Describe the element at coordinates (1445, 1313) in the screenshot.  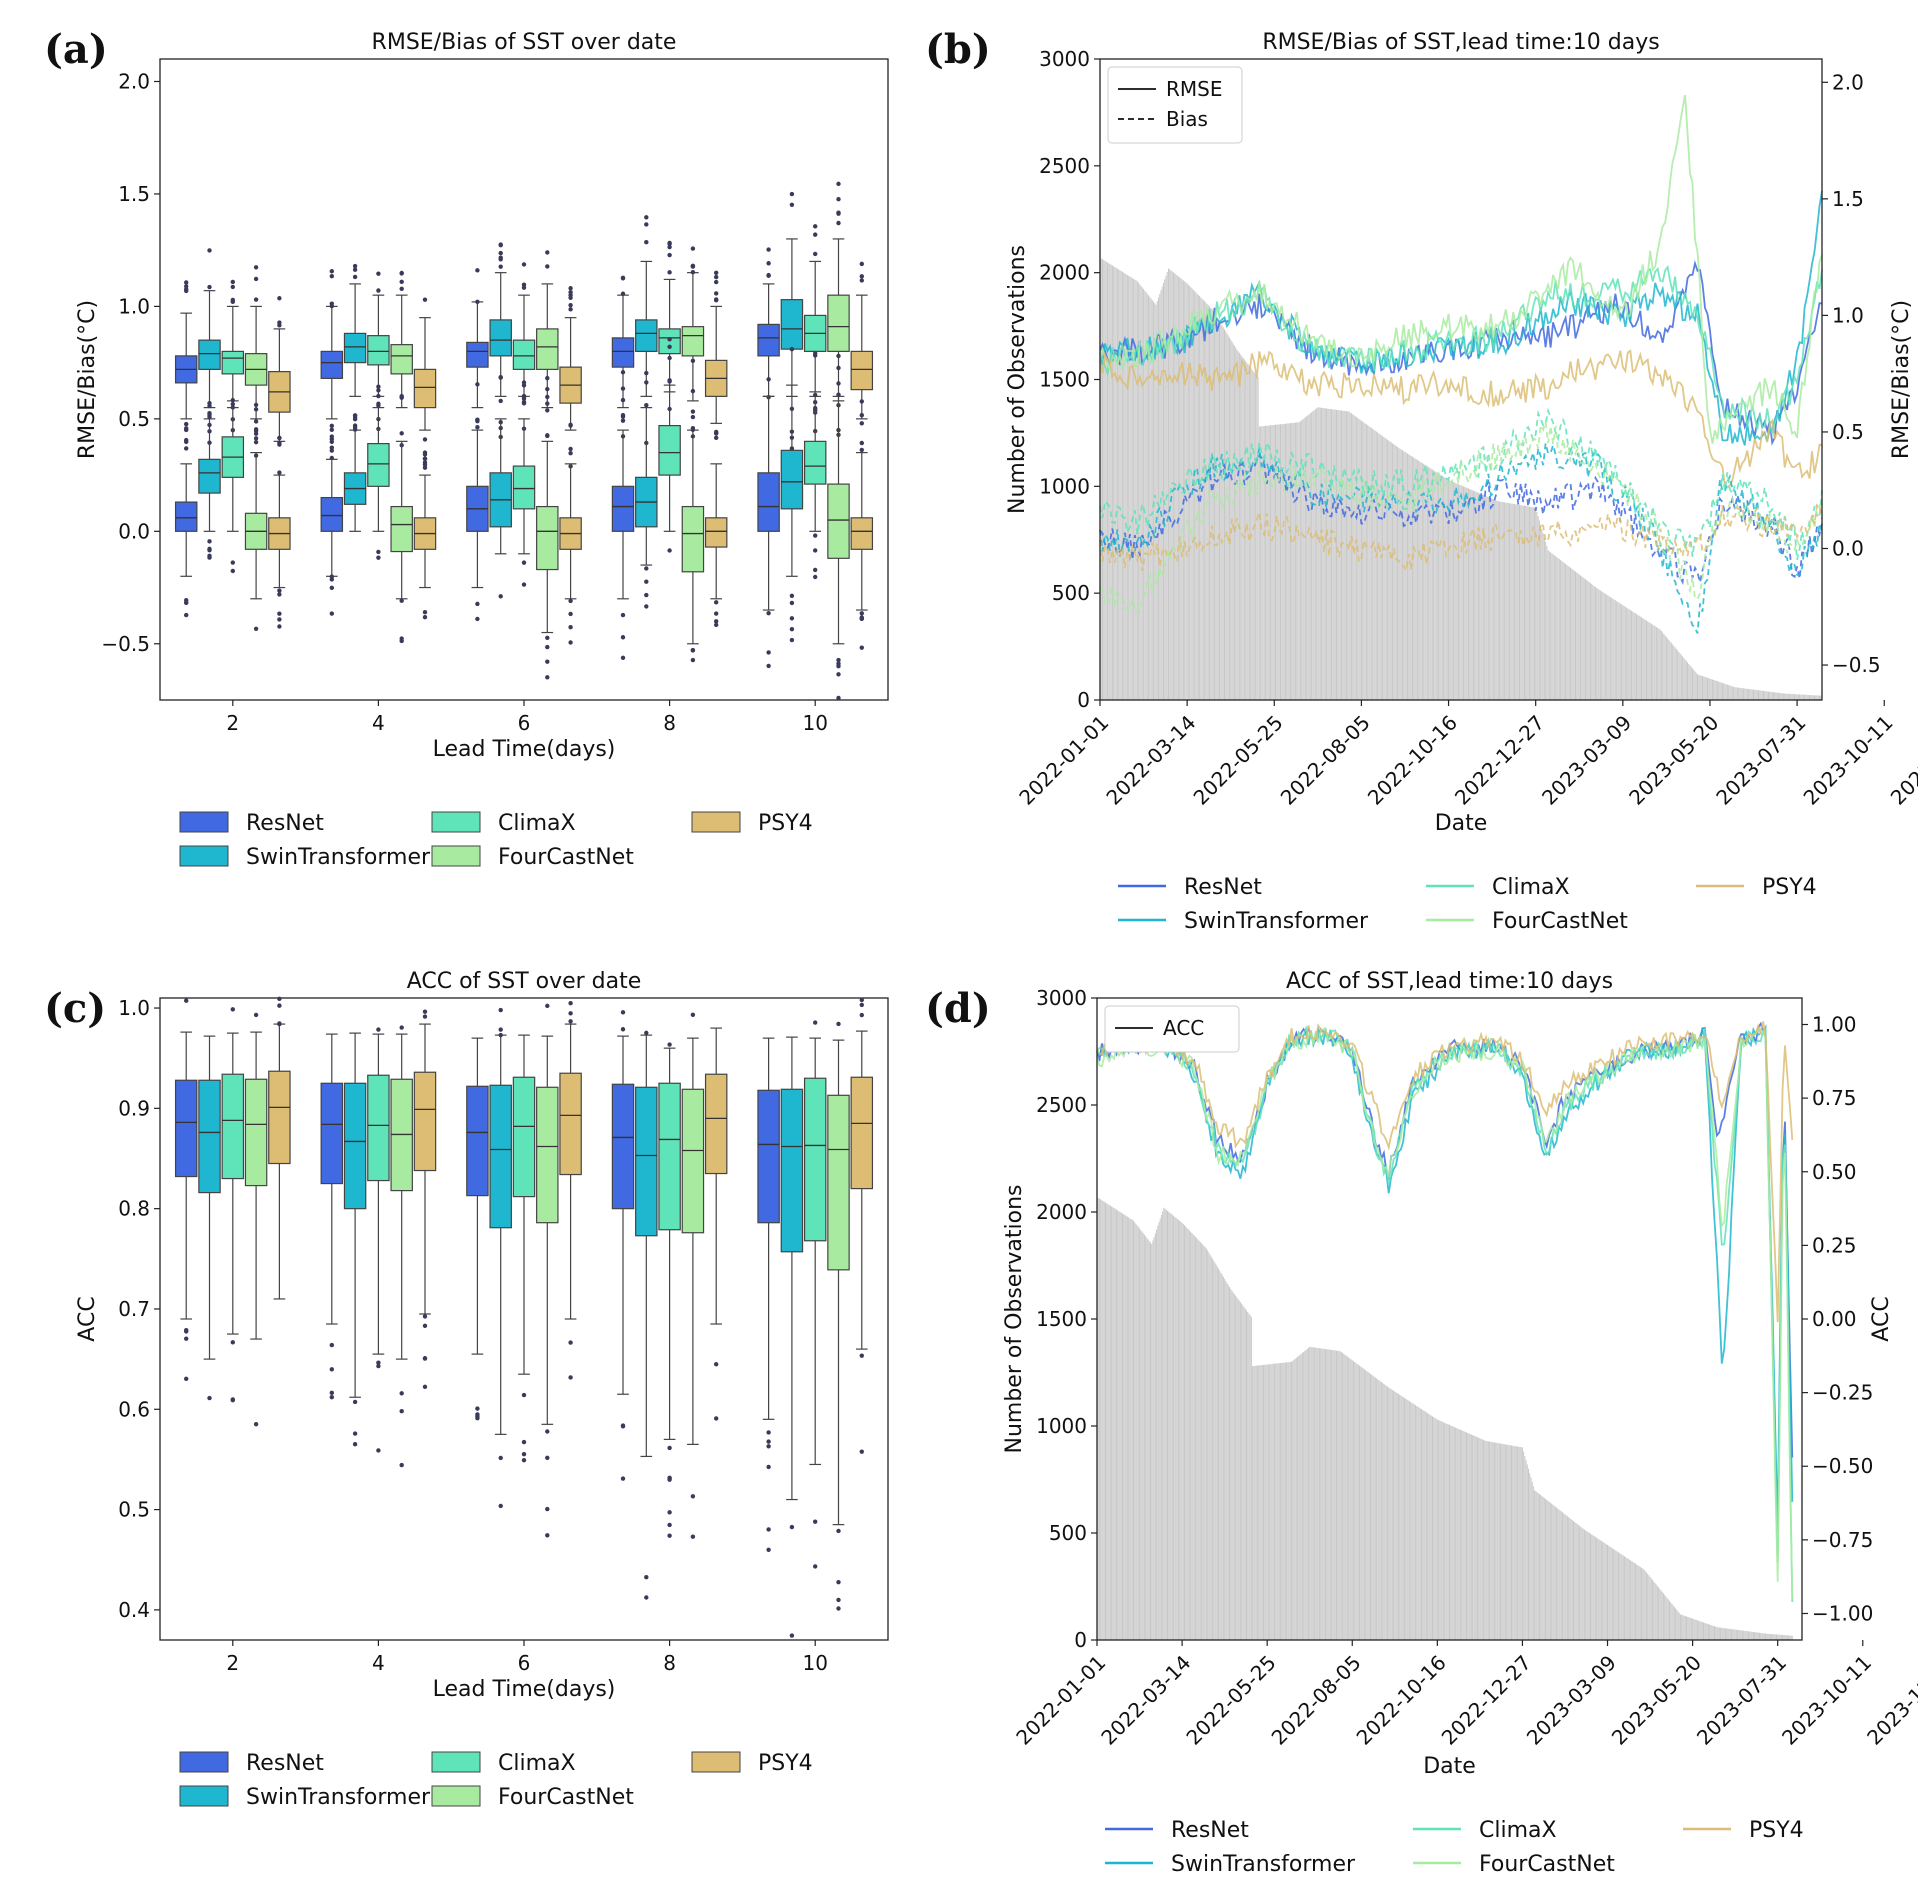
I see `acc-line-FourCastNet` at that location.